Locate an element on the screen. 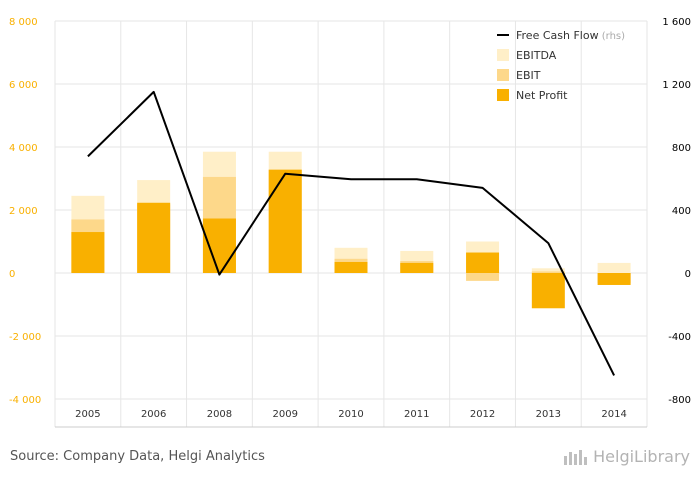 The width and height of the screenshot is (700, 483). legend-label-net-profit: Net Profit is located at coordinates (542, 95).